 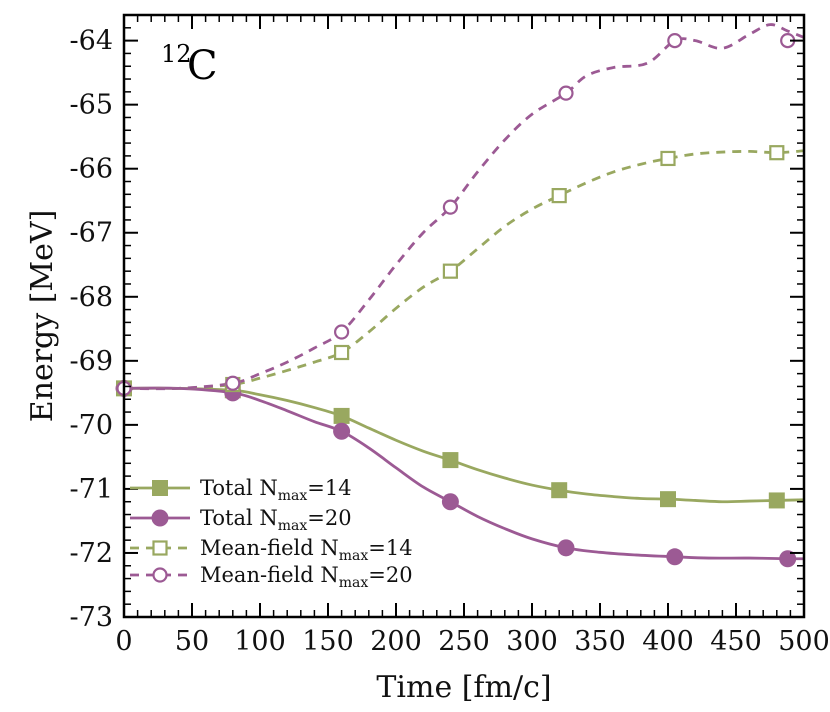 What do you see at coordinates (91, 361) in the screenshot?
I see `y-tick-label: -69` at bounding box center [91, 361].